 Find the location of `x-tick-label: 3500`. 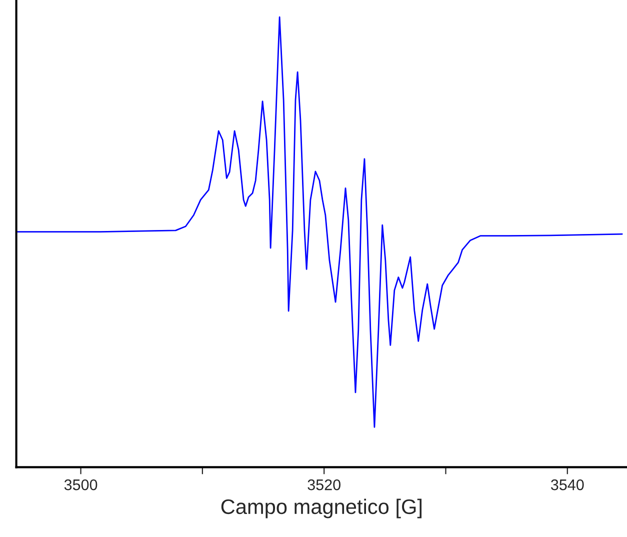

x-tick-label: 3500 is located at coordinates (81, 484).